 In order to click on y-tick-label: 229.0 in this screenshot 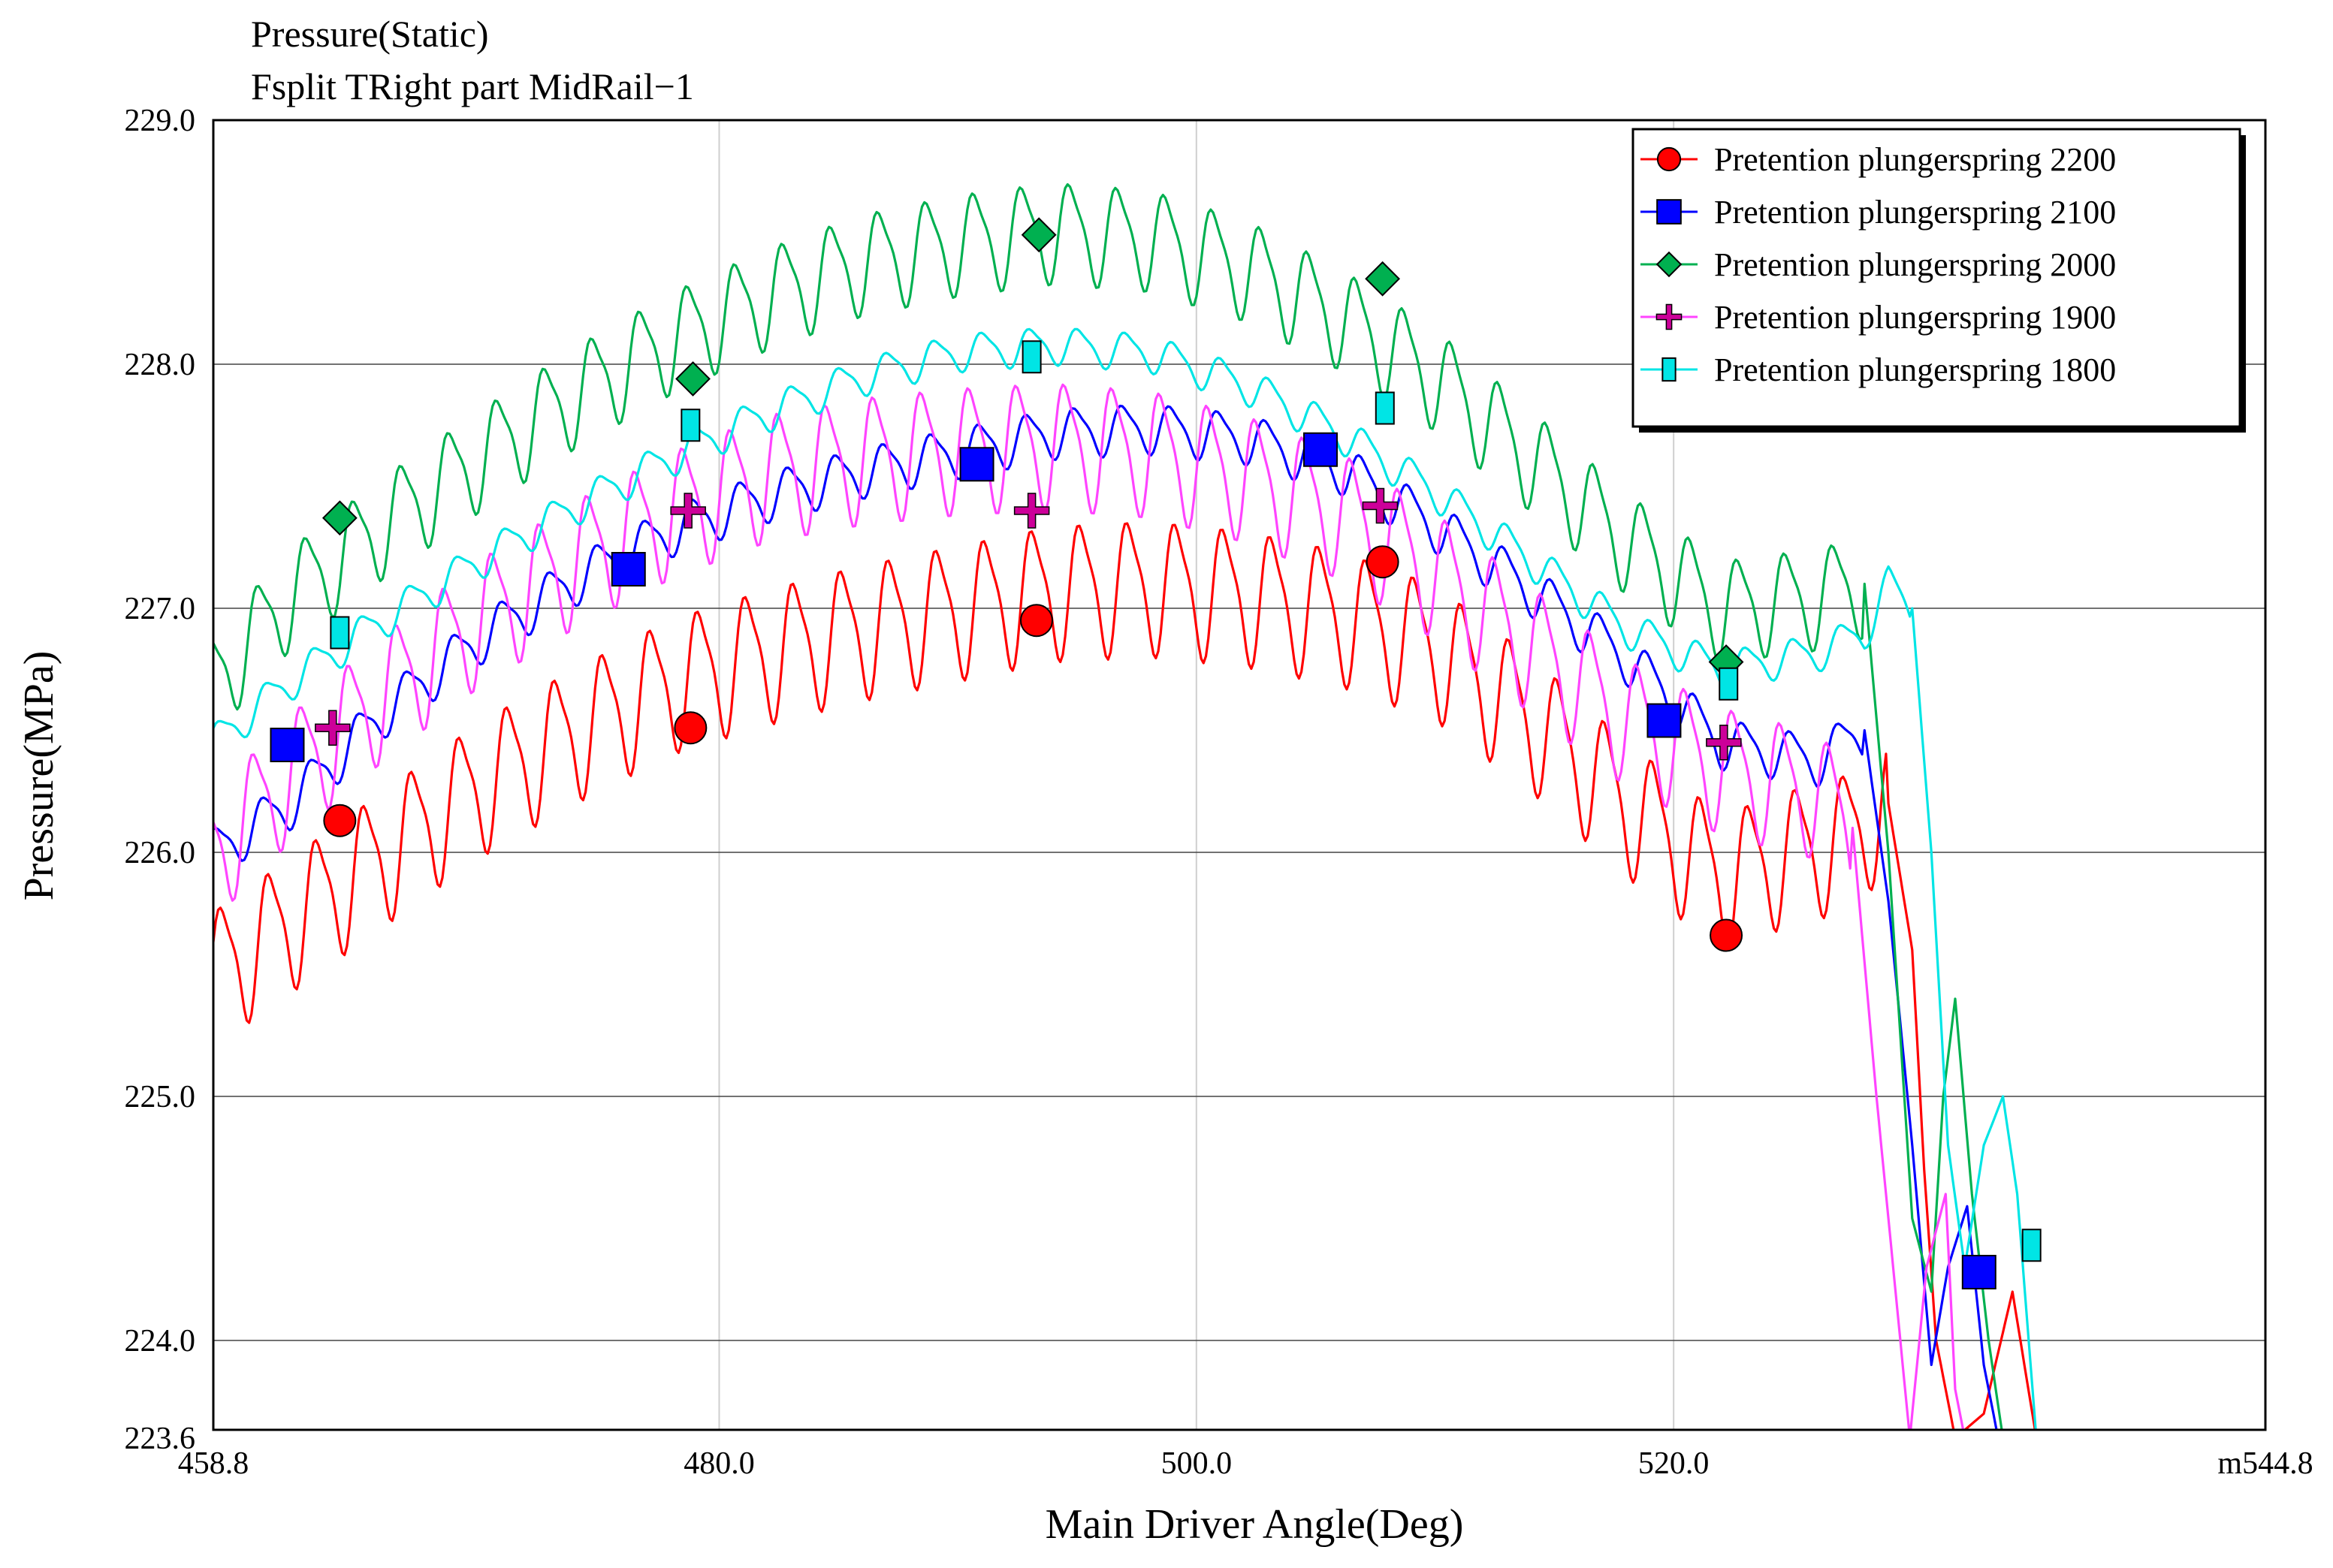, I will do `click(160, 121)`.